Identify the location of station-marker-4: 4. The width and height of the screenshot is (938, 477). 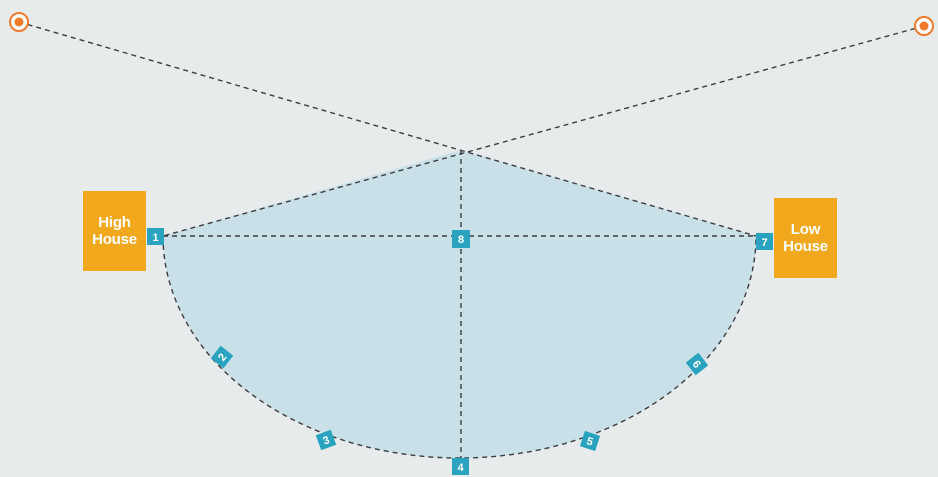
(460, 466).